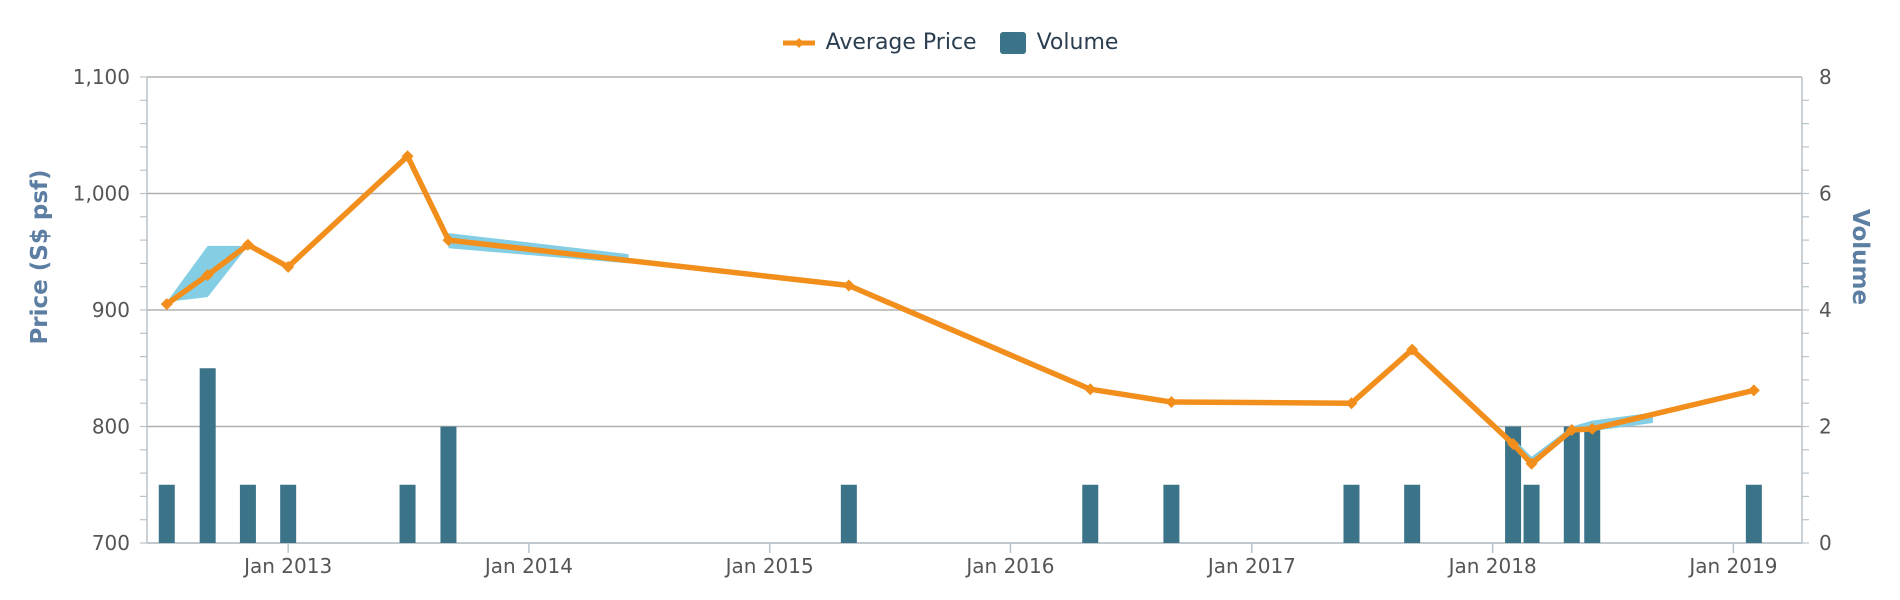 The width and height of the screenshot is (1900, 600). I want to click on legend-label-average-price: Average Price, so click(901, 42).